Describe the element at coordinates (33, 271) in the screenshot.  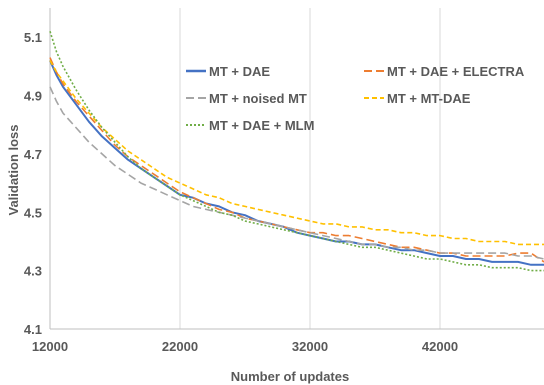
I see `y-tick-label-4.3: 4.3` at that location.